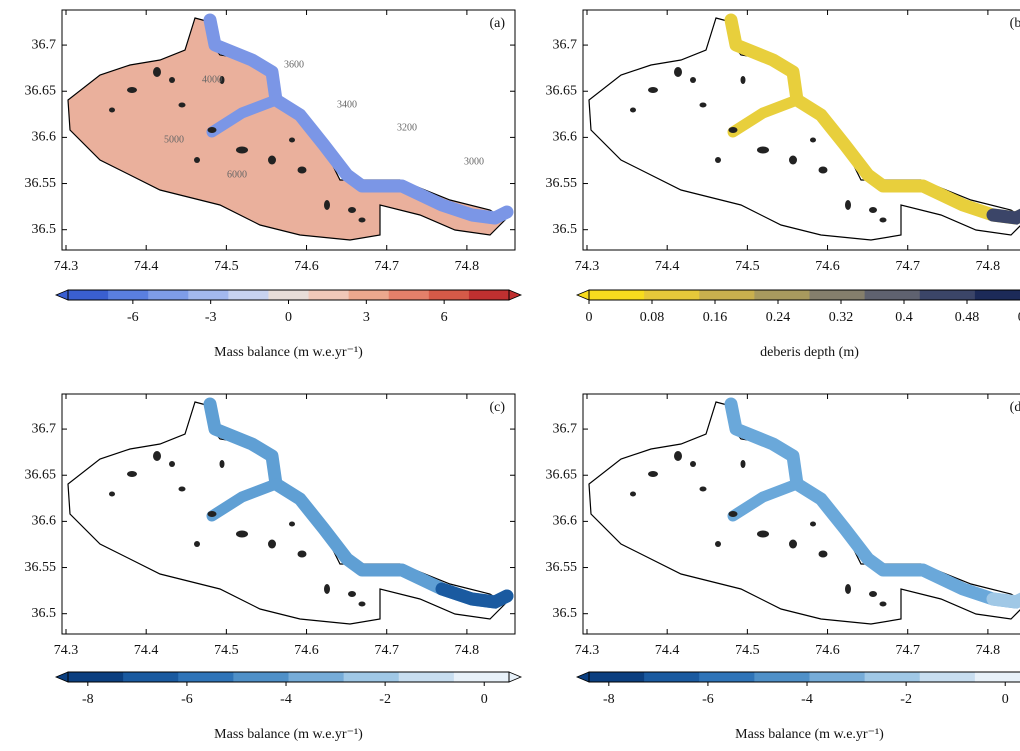 Image resolution: width=1020 pixels, height=751 pixels. What do you see at coordinates (497, 23) in the screenshot?
I see `panel-label: (a)` at bounding box center [497, 23].